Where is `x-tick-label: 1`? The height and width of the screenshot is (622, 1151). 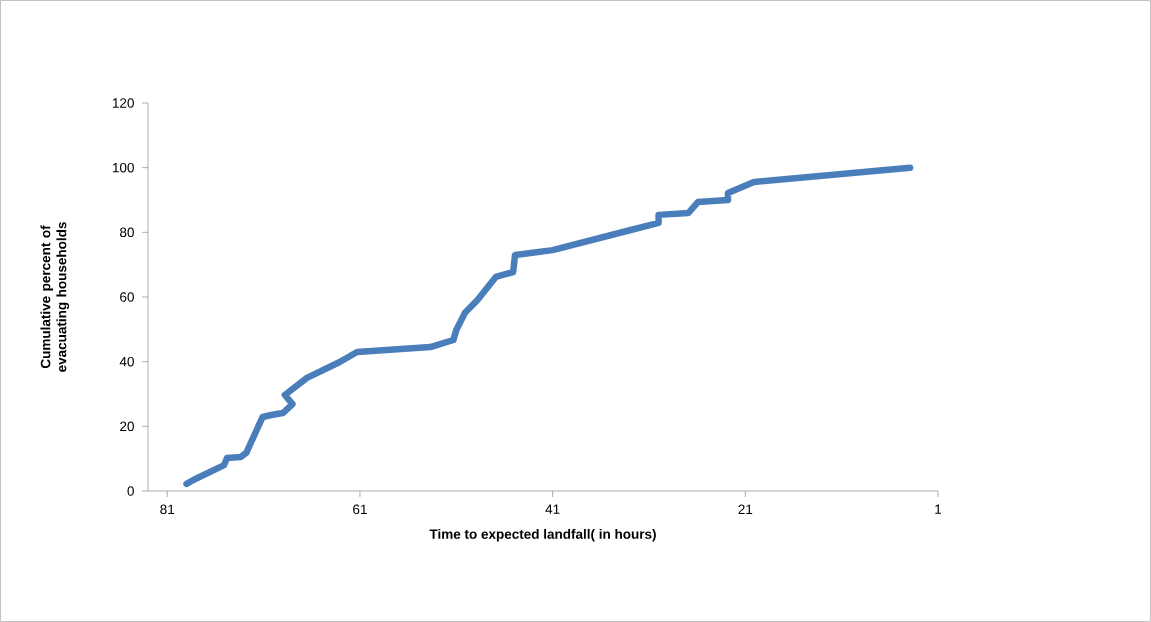
x-tick-label: 1 is located at coordinates (938, 509).